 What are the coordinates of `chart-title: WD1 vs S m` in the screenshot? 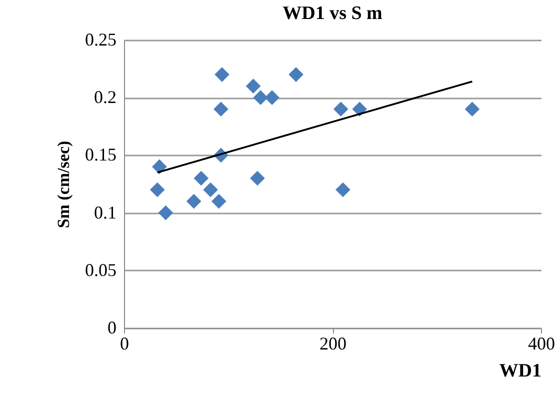 It's located at (332, 13).